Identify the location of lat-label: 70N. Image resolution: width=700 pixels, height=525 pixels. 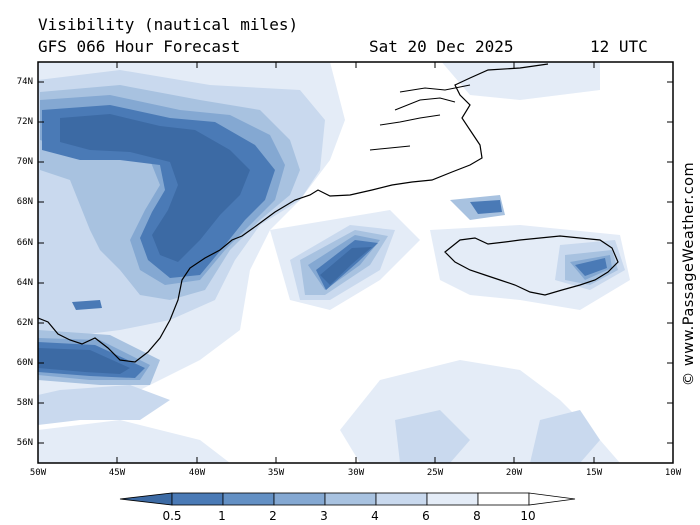
(24, 162).